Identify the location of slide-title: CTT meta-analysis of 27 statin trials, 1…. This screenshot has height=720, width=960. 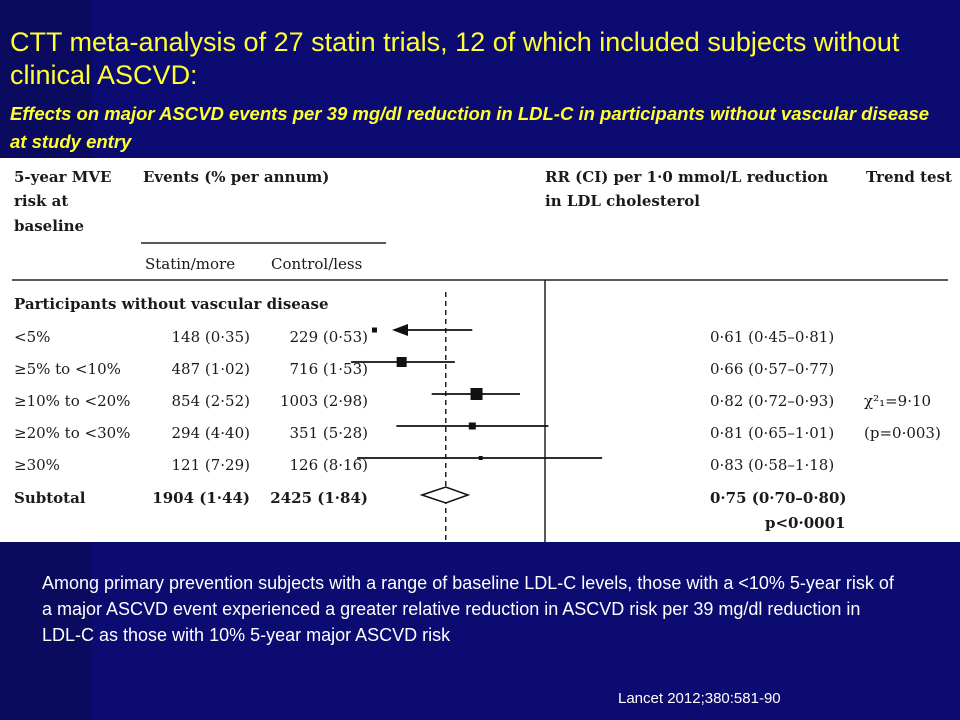
(455, 58).